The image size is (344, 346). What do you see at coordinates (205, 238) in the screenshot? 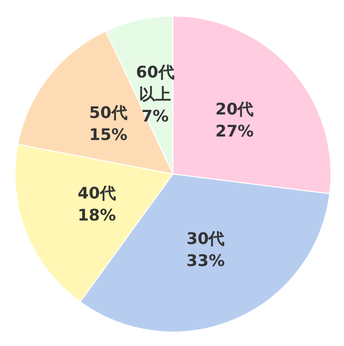
I see `slice-label: 30代` at bounding box center [205, 238].